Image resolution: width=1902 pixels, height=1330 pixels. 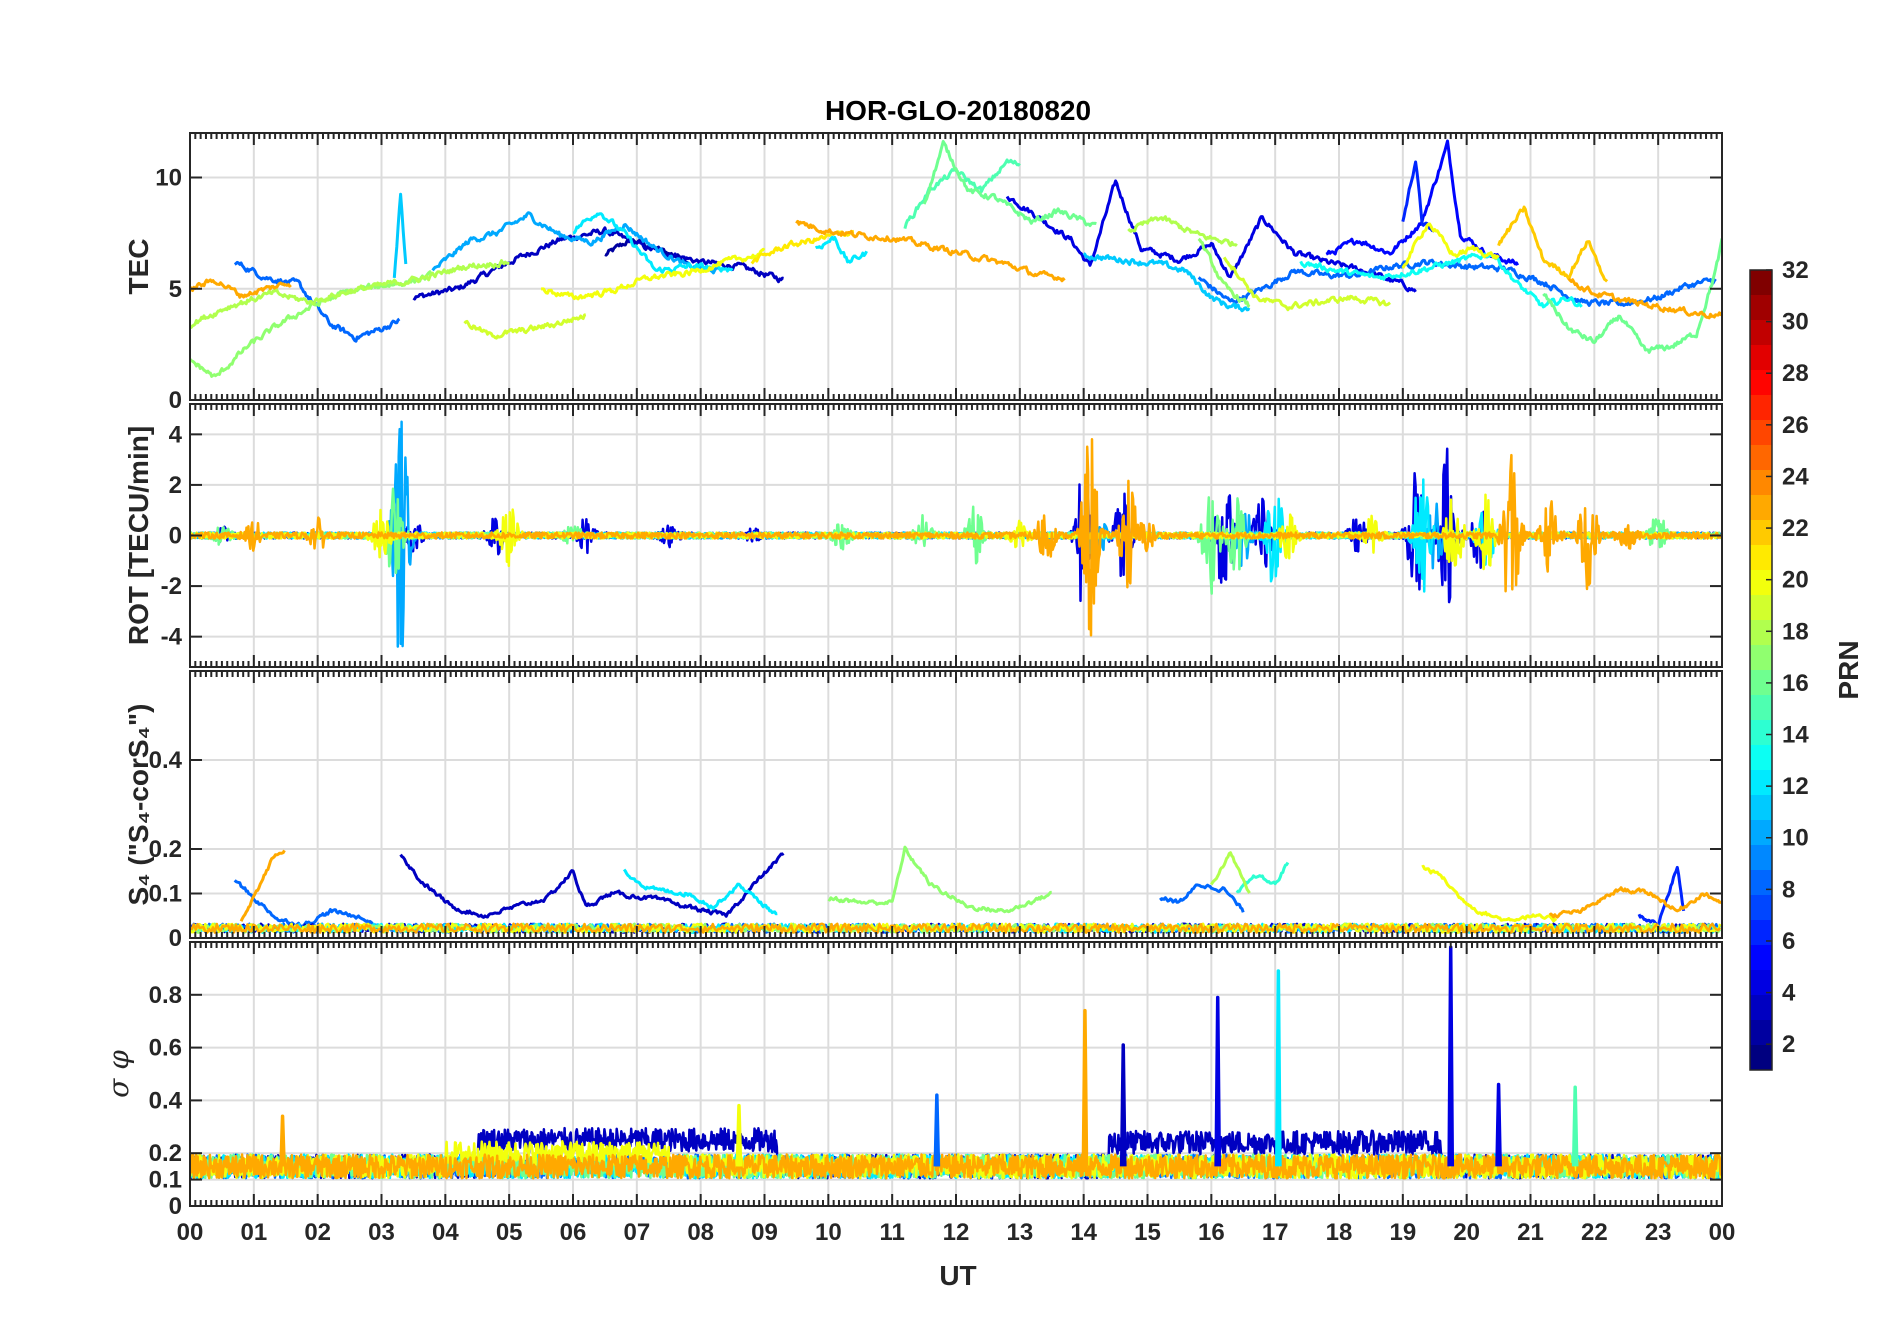 I want to click on colorbar-tick-label: 16, so click(x=1795, y=683).